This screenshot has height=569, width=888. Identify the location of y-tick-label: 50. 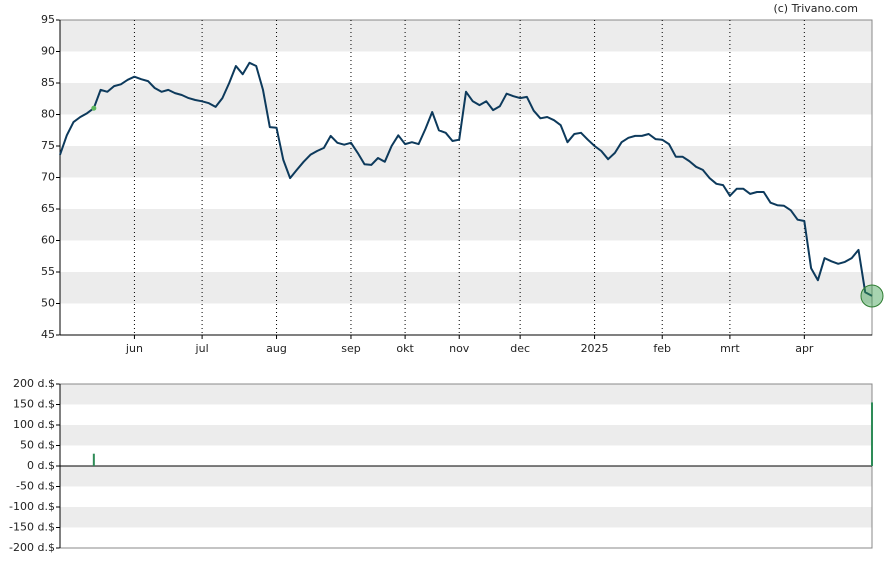
(48, 303).